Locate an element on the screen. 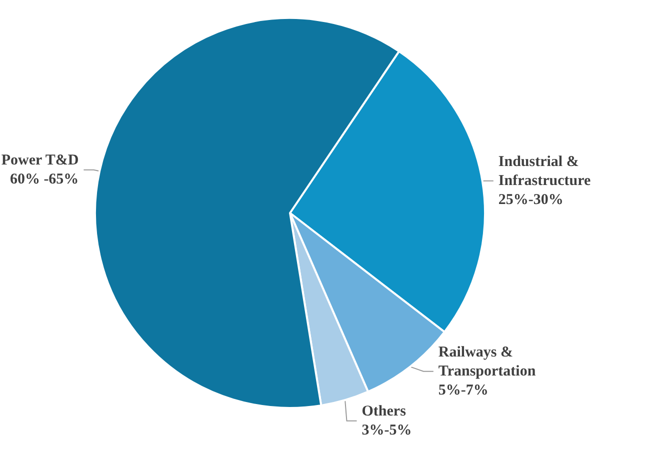  slice-label: Railways & Transportation 5%-7% is located at coordinates (487, 371).